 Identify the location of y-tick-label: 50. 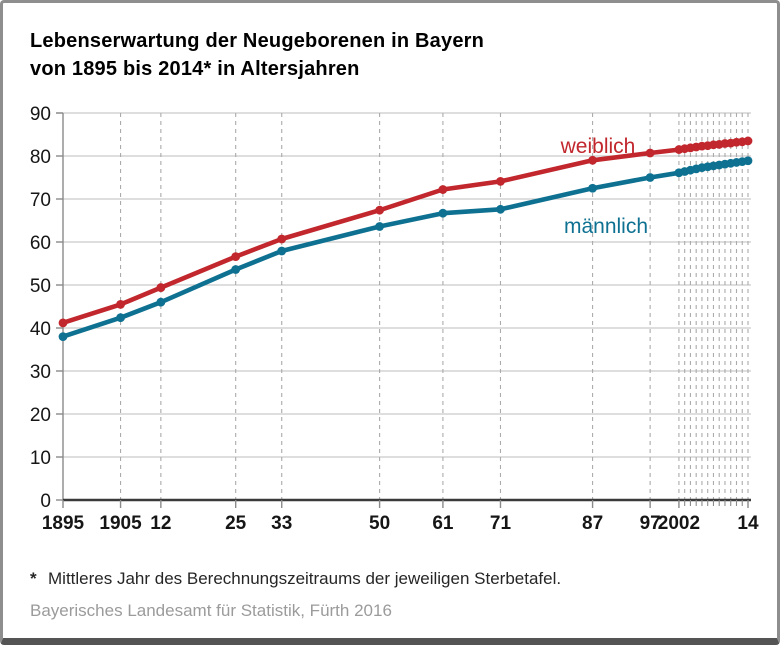
(40, 286).